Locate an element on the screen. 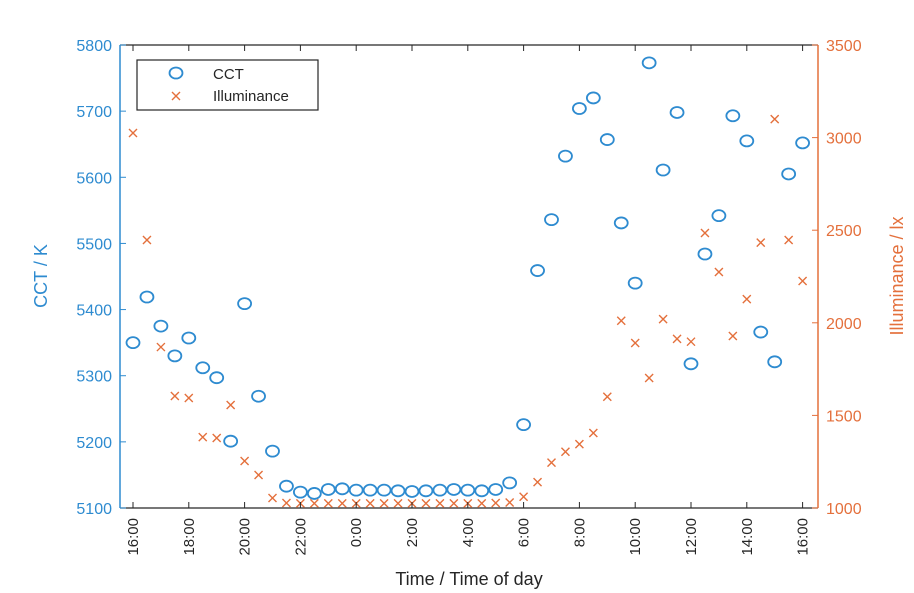 Image resolution: width=914 pixels, height=593 pixels. y-right-tick-label: 3500 is located at coordinates (844, 46).